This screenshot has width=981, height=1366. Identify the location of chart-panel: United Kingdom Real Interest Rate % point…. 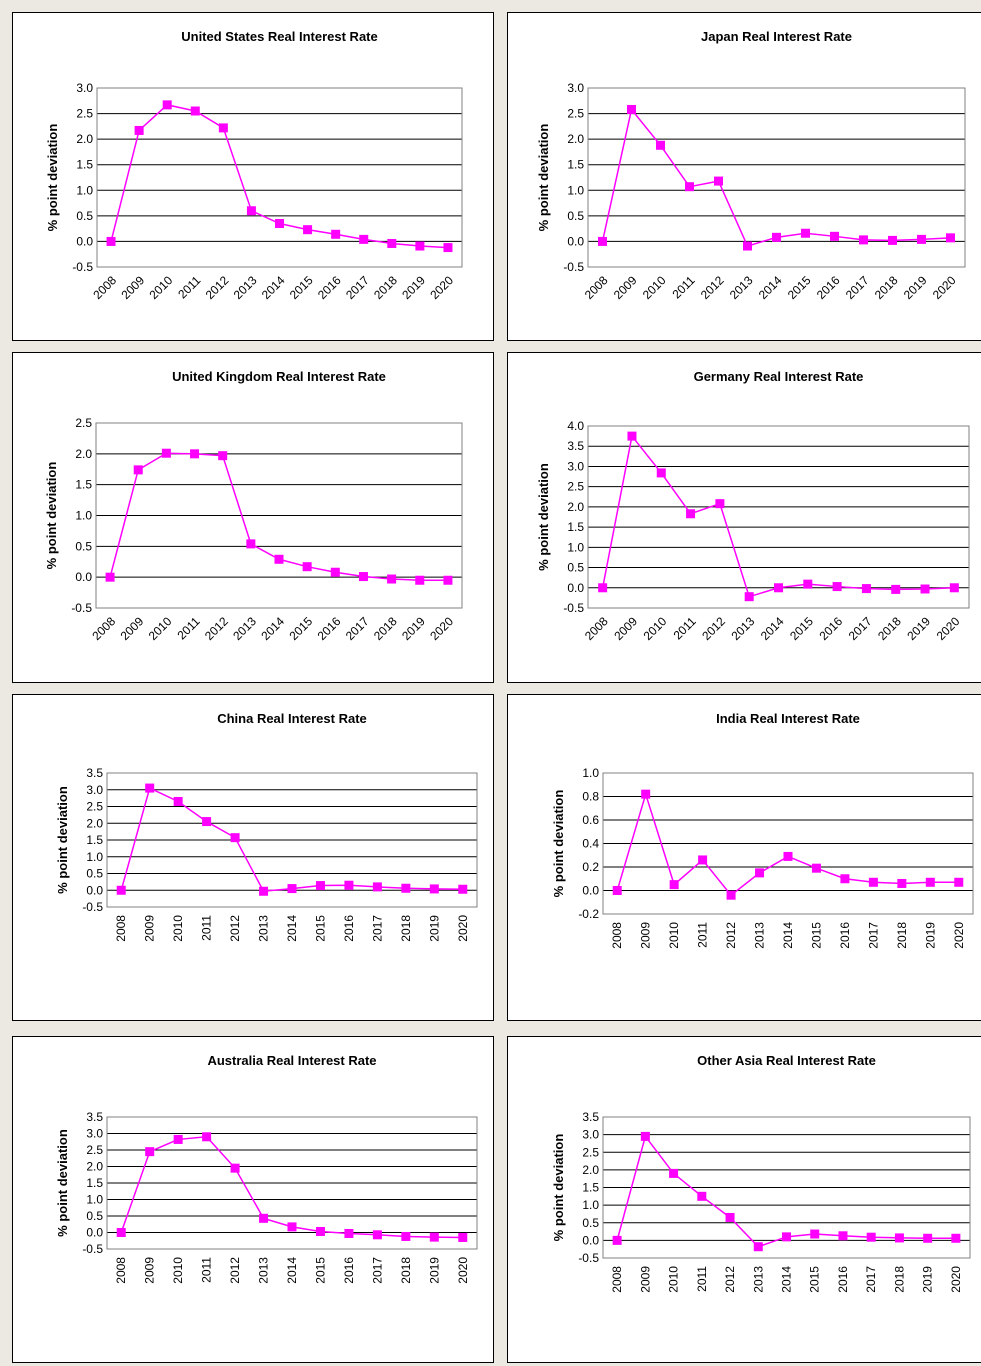
(253, 517).